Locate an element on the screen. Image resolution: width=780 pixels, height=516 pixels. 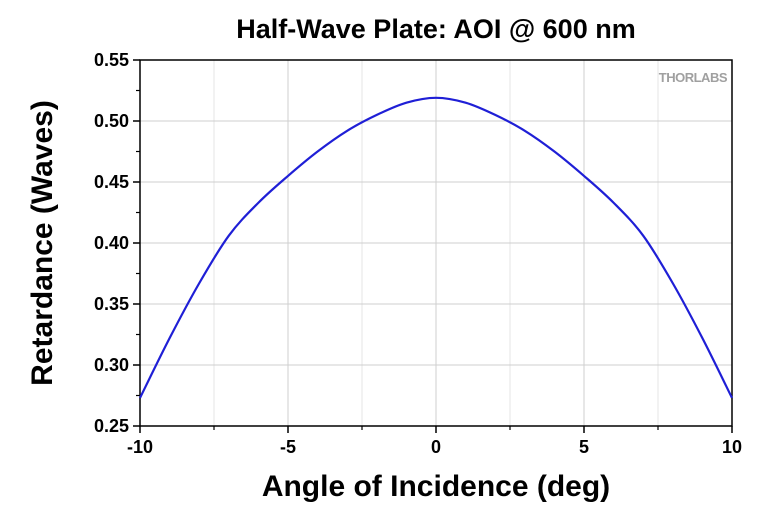
x-tick-label: -5 is located at coordinates (288, 447).